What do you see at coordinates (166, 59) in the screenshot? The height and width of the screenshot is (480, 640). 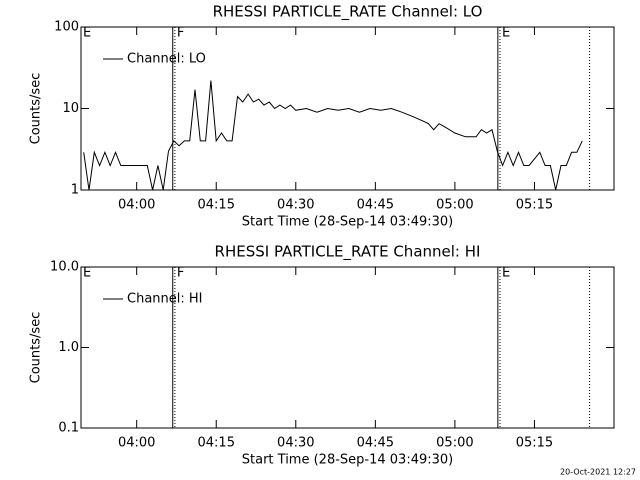 I see `legend-label: Channel: LO` at bounding box center [166, 59].